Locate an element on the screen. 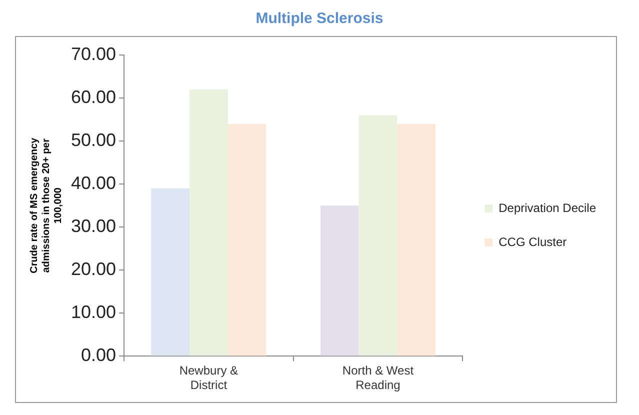  y-axis-title: Crude rate of MS emergency admissions in those 20+ per 100,000 is located at coordinates (46, 205).